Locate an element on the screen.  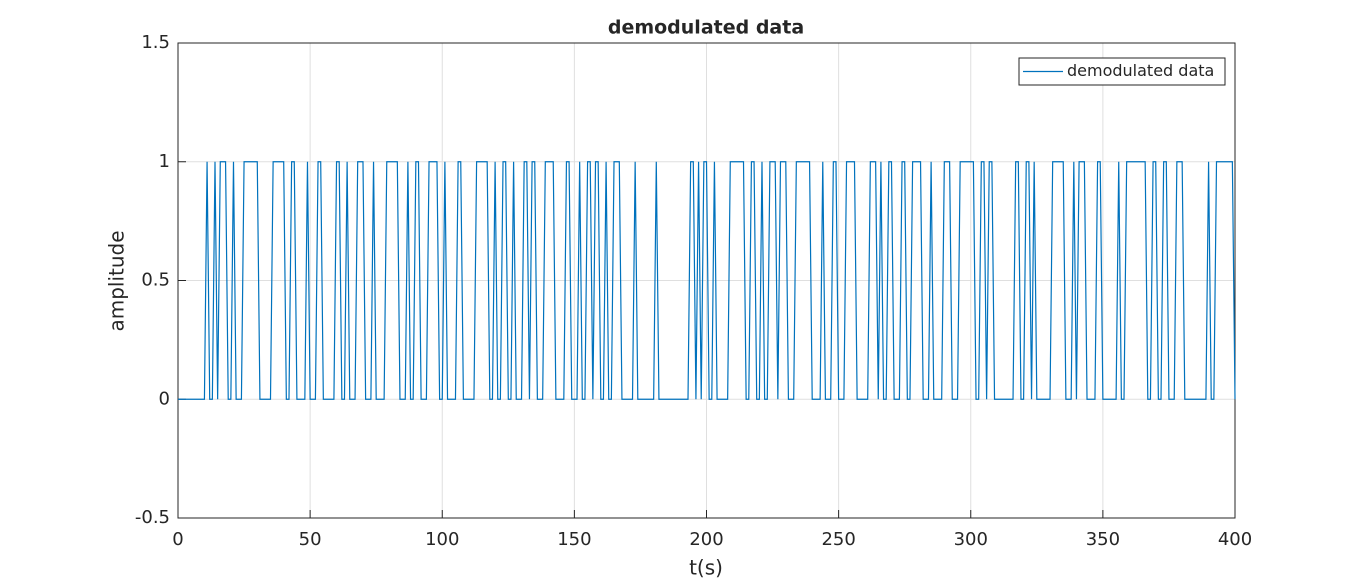
x-tick-label: 400 is located at coordinates (1235, 539).